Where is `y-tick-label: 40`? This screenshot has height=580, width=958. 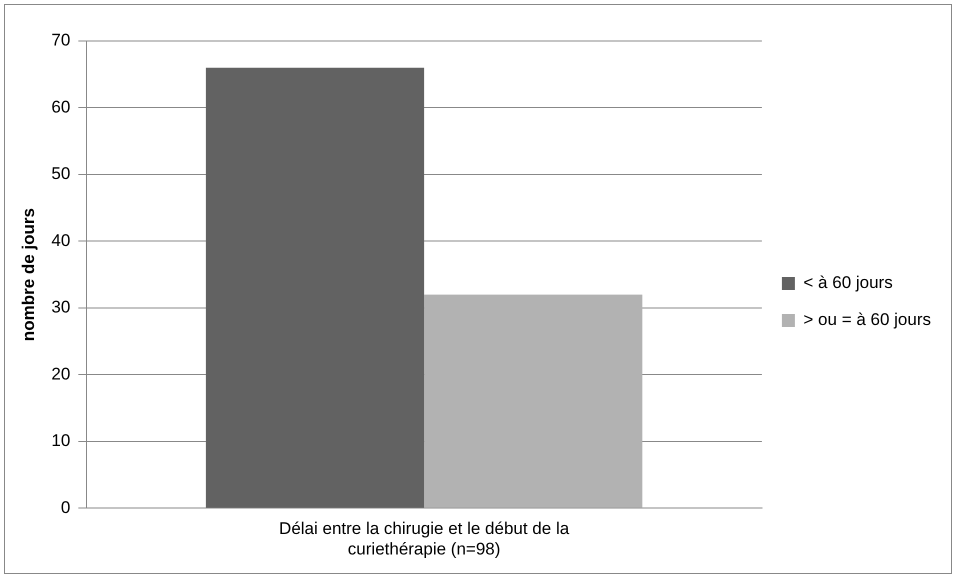
y-tick-label: 40 is located at coordinates (60, 240).